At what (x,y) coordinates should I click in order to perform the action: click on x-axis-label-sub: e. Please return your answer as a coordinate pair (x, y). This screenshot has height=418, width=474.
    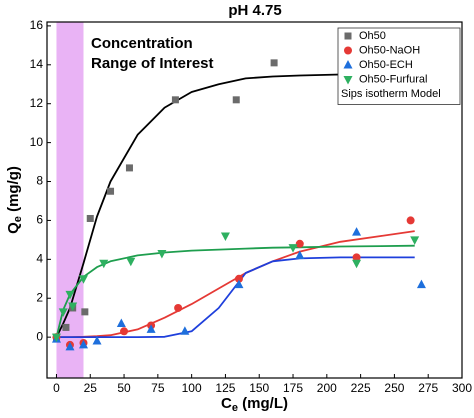
    Looking at the image, I should click on (235, 407).